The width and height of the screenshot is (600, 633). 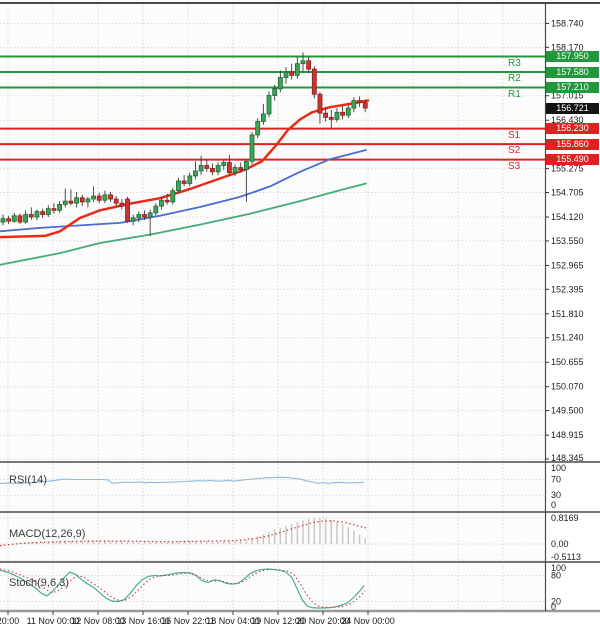 What do you see at coordinates (53, 621) in the screenshot?
I see `svg-text: 11 Nov 00:00` at bounding box center [53, 621].